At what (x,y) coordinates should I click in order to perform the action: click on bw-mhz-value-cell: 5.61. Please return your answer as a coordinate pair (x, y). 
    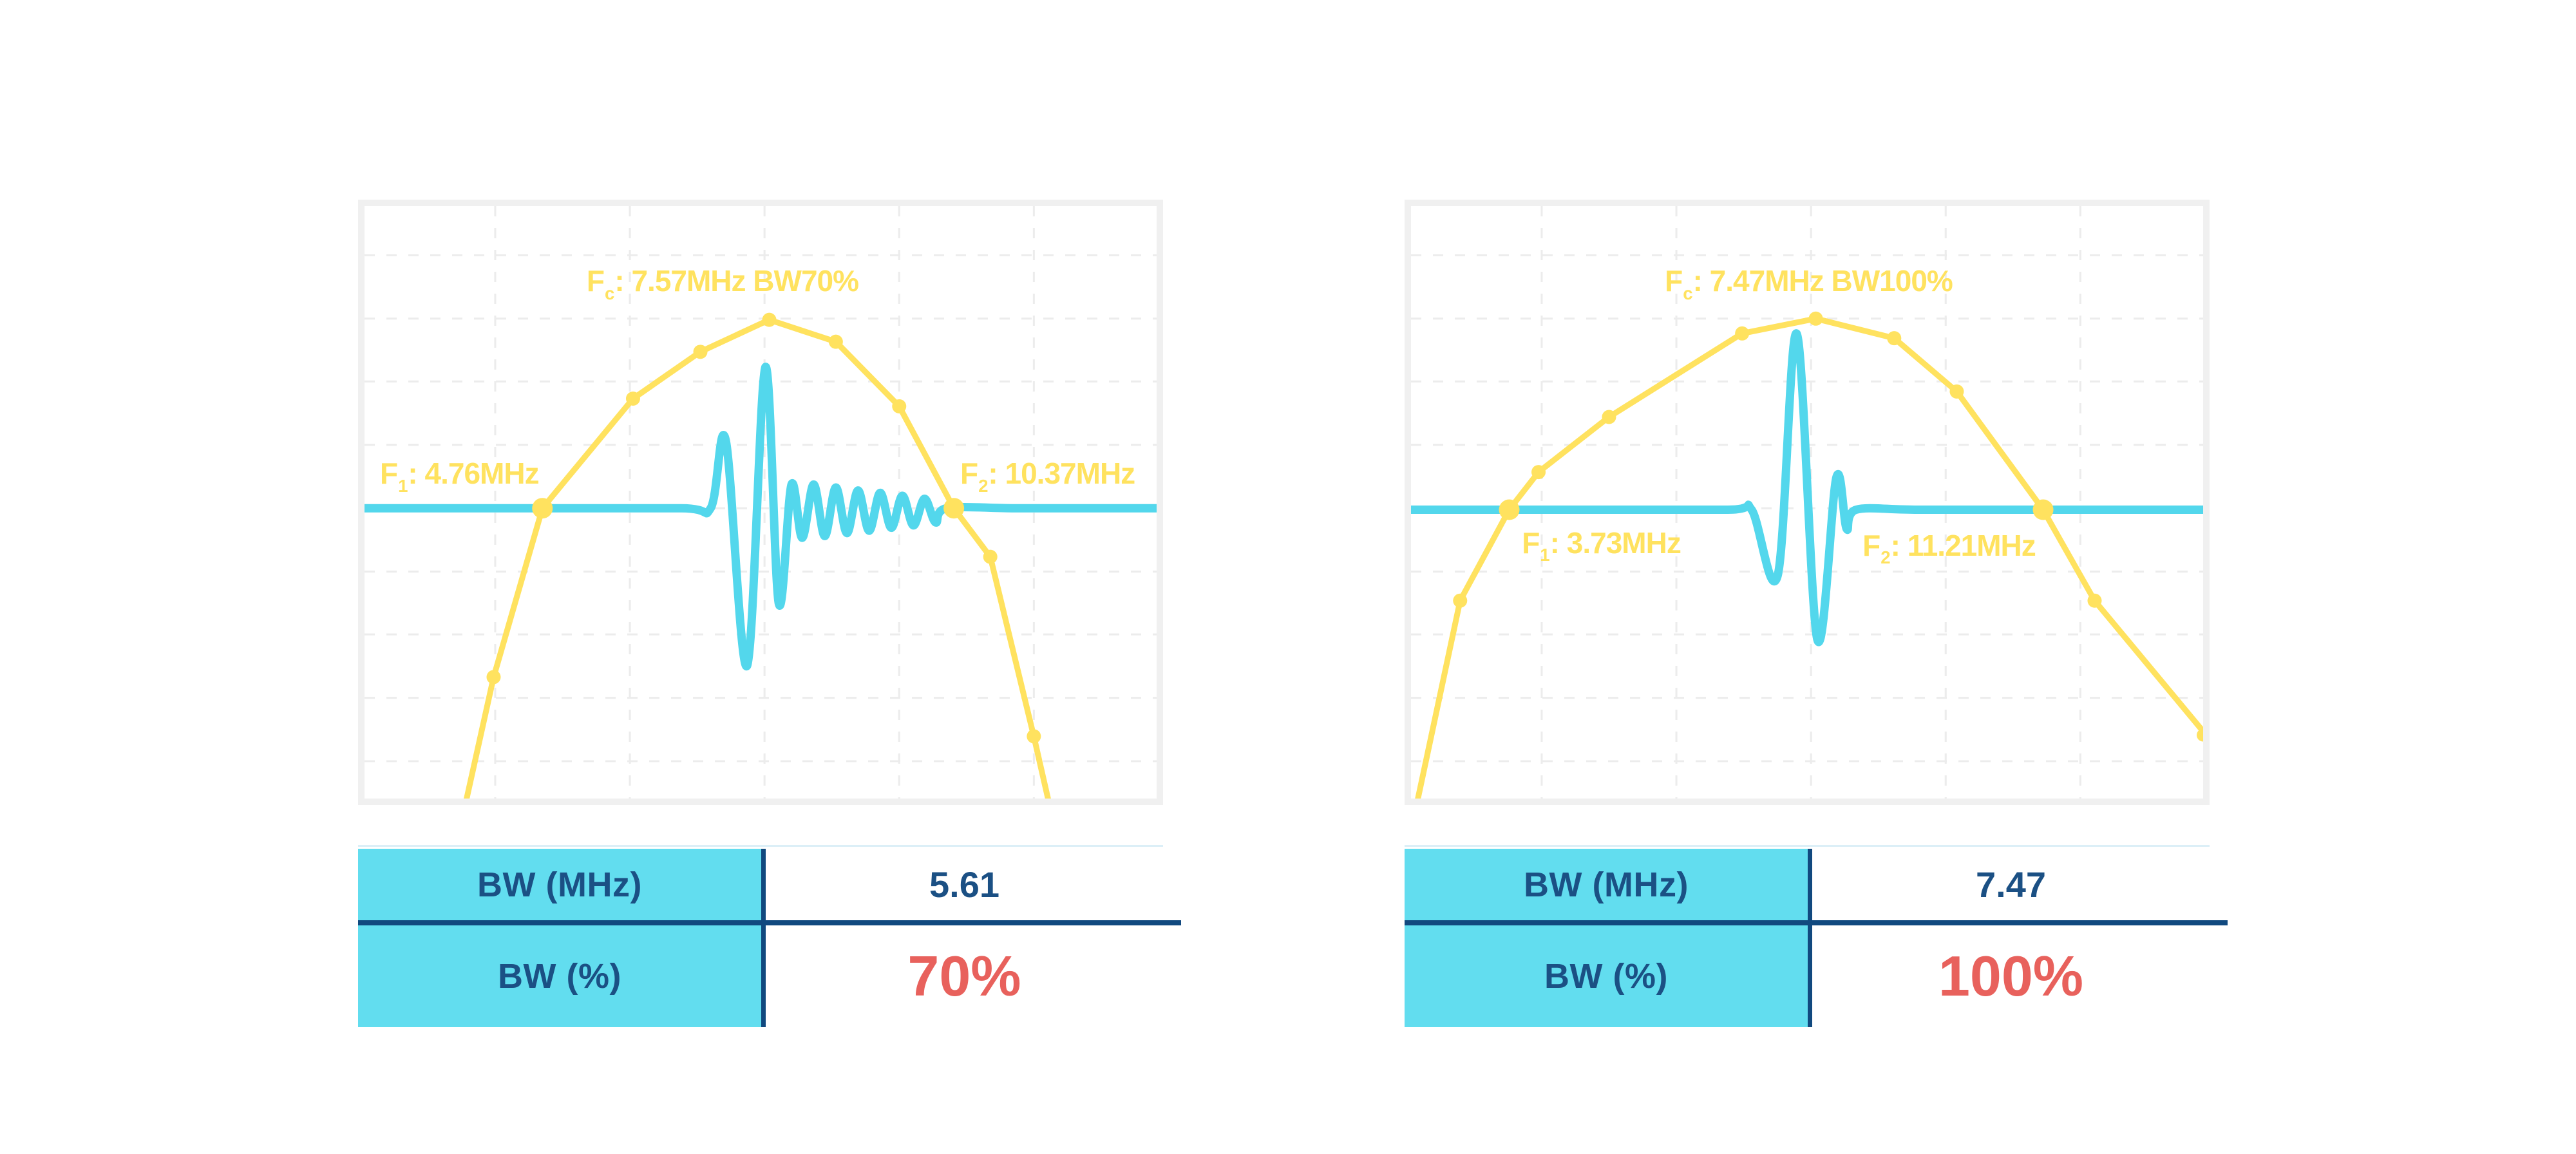
    Looking at the image, I should click on (965, 884).